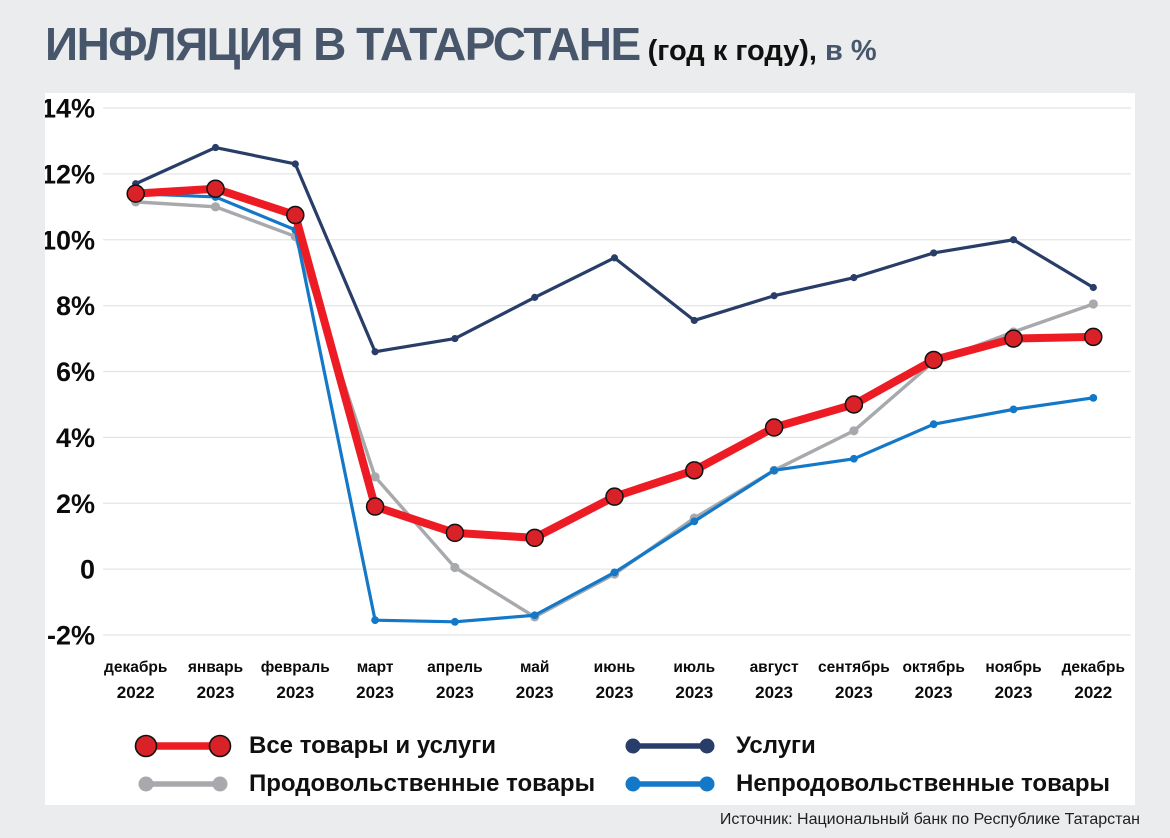 This screenshot has height=838, width=1170. What do you see at coordinates (422, 783) in the screenshot?
I see `legend-label: Продовольственные товары` at bounding box center [422, 783].